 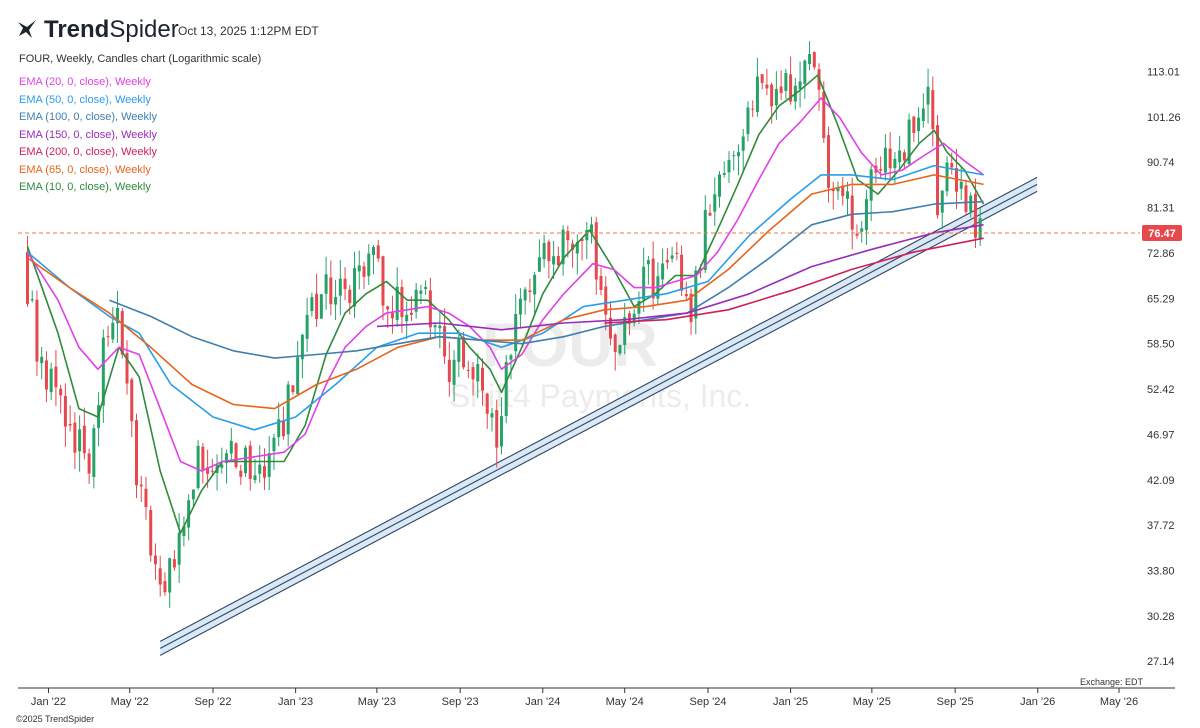 I want to click on legend-item-ema-150: EMA (150, 0, close), Weekly, so click(x=88, y=134).